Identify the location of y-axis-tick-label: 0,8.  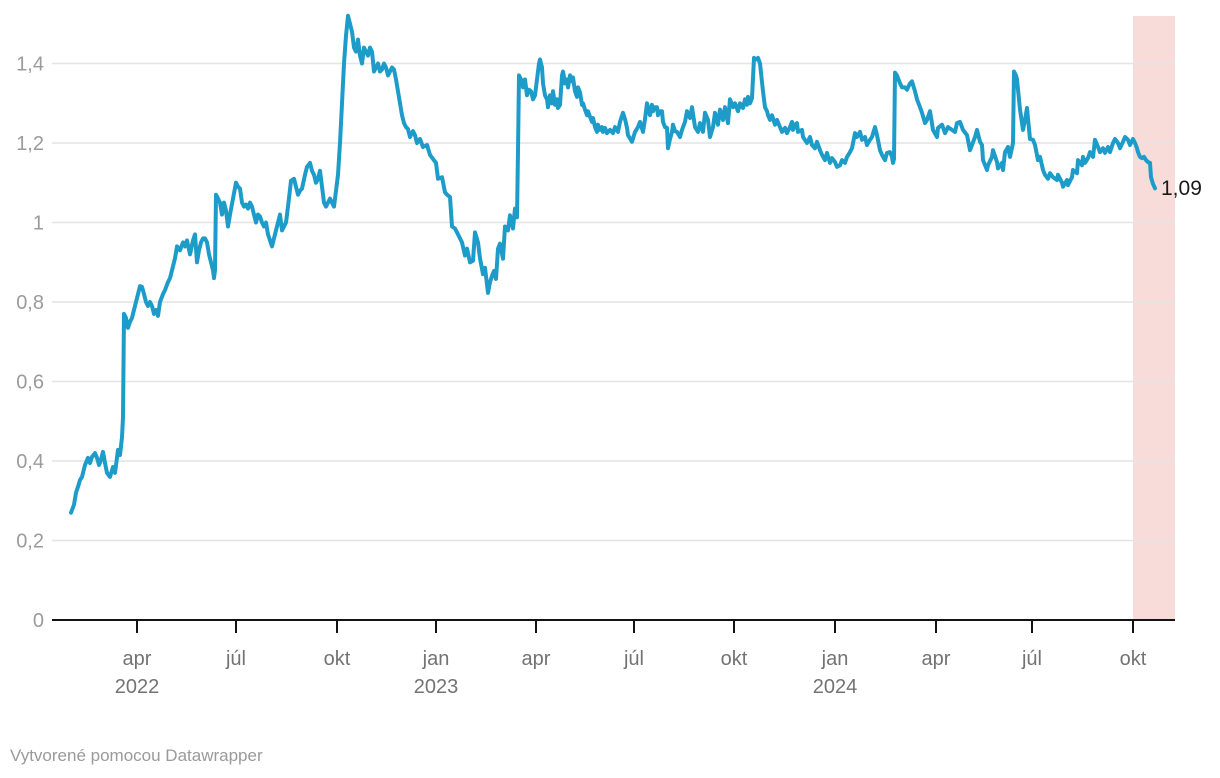
(30, 303).